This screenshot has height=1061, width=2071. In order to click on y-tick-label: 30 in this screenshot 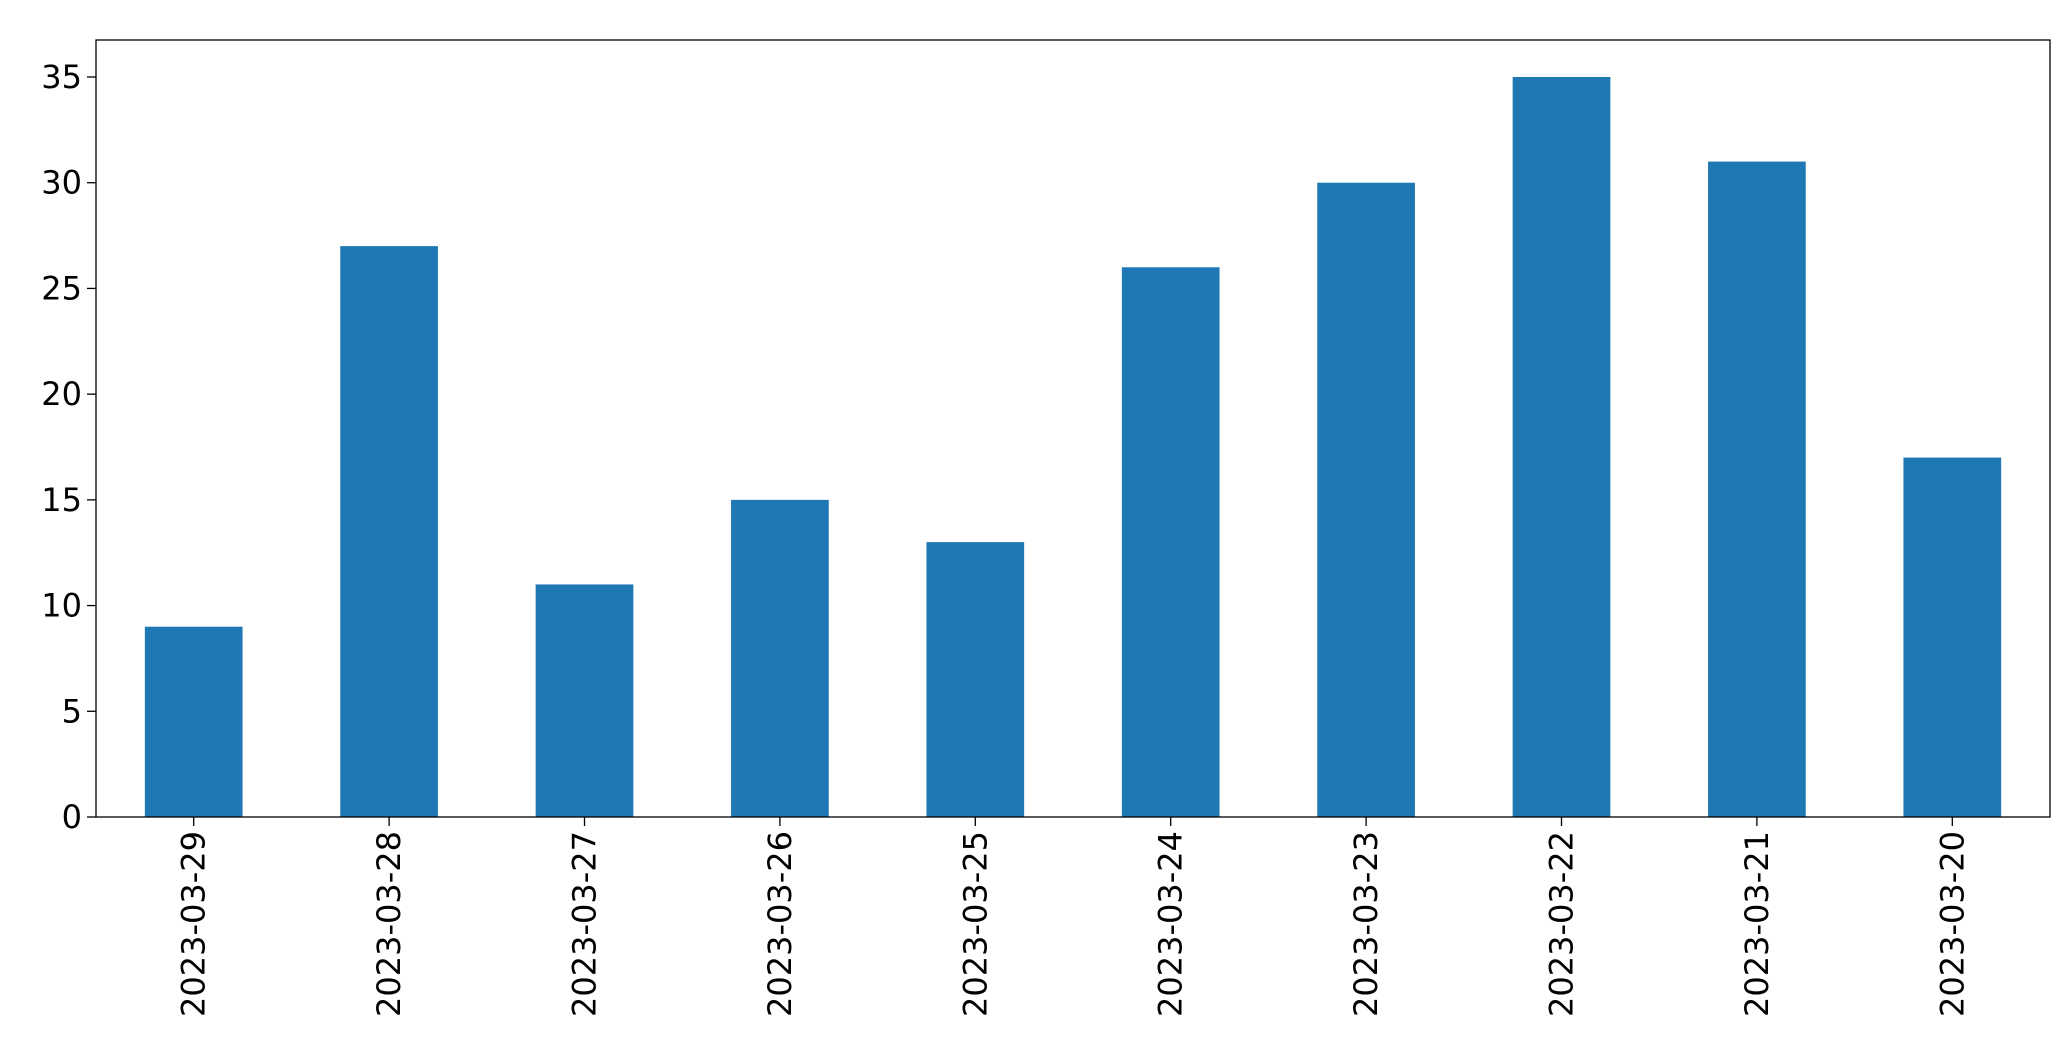, I will do `click(61, 183)`.